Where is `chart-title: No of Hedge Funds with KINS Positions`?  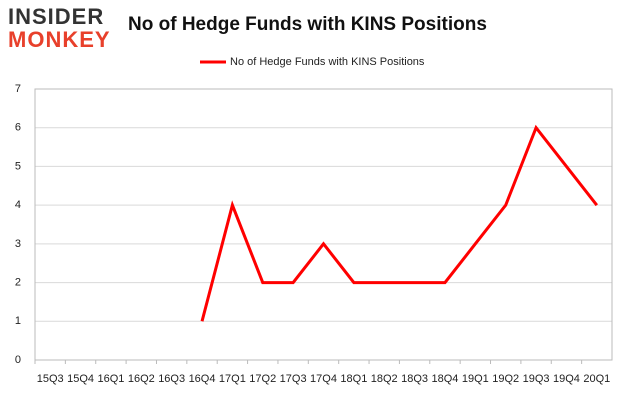 chart-title: No of Hedge Funds with KINS Positions is located at coordinates (307, 24).